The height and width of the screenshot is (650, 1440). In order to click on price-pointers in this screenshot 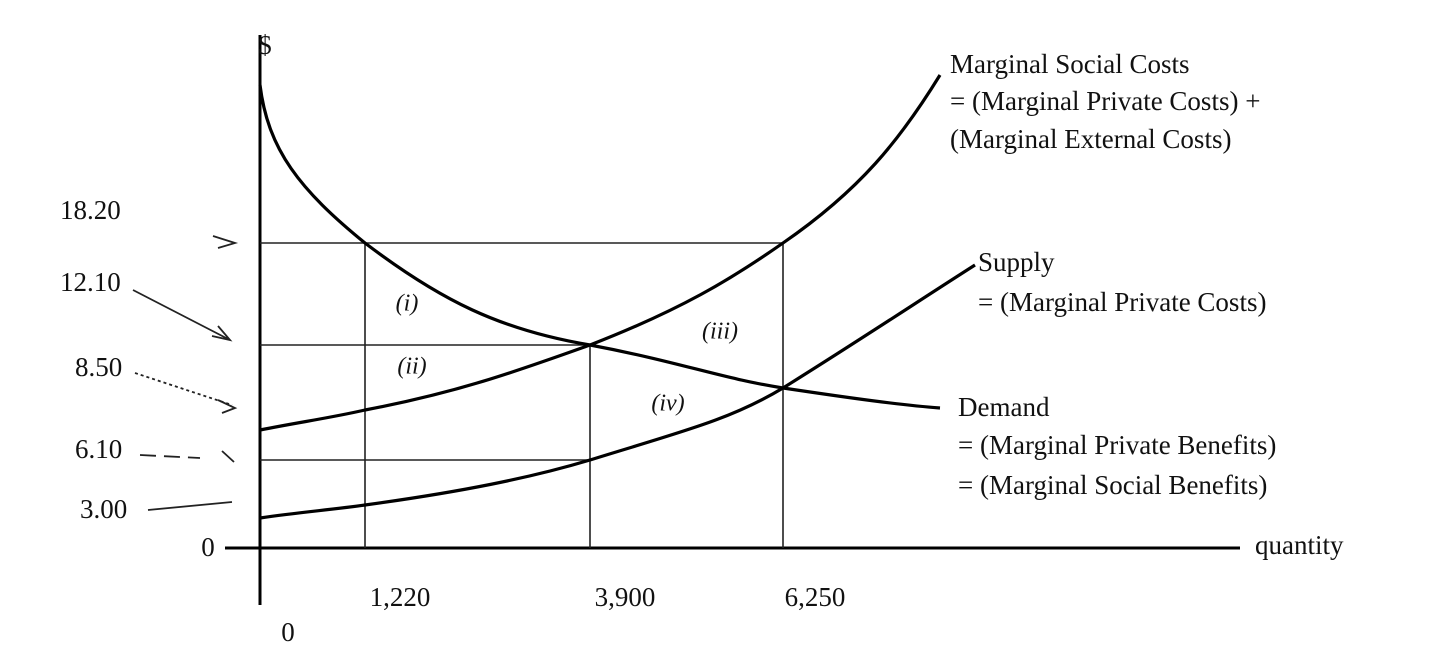, I will do `click(185, 373)`.